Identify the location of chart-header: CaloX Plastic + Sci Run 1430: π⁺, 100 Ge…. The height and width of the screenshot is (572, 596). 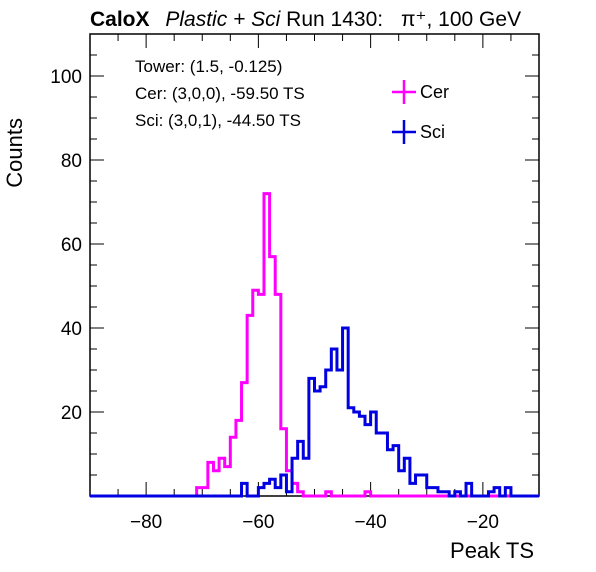
(305, 19).